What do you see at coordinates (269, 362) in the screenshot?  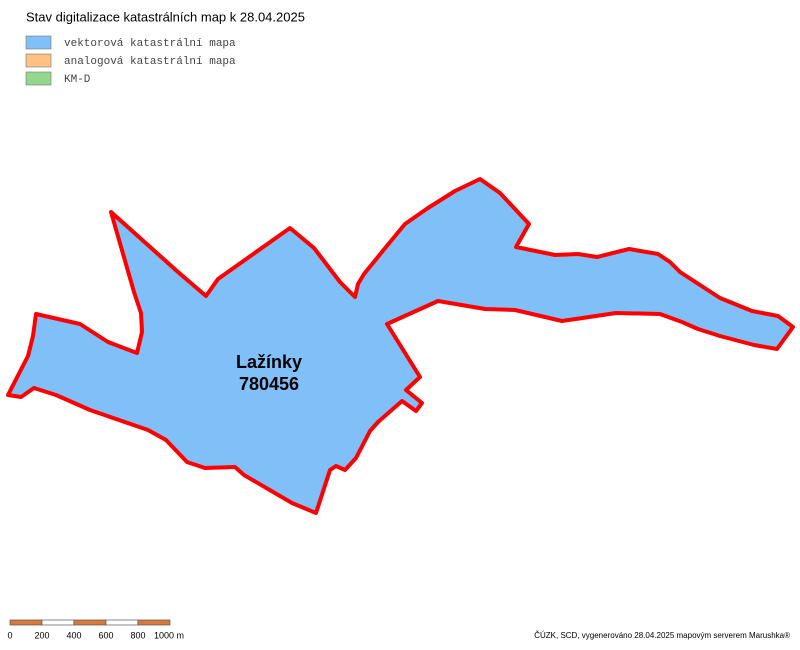 I see `area-name: Lažínky` at bounding box center [269, 362].